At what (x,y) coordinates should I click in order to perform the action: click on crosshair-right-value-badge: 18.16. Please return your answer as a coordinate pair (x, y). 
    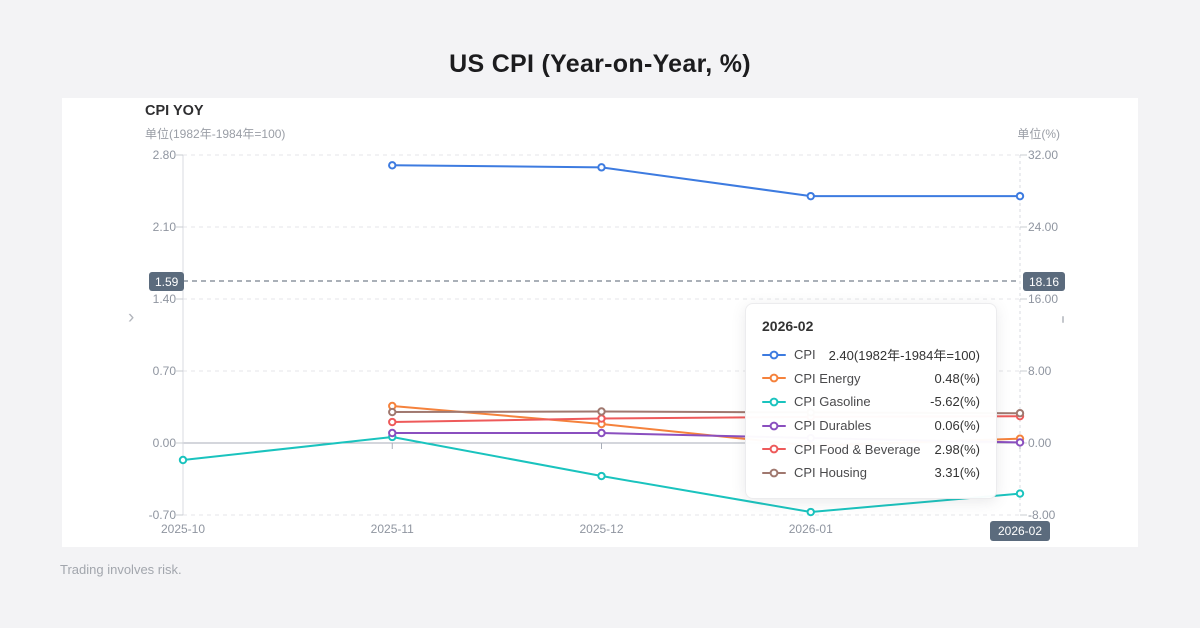
    Looking at the image, I should click on (1044, 281).